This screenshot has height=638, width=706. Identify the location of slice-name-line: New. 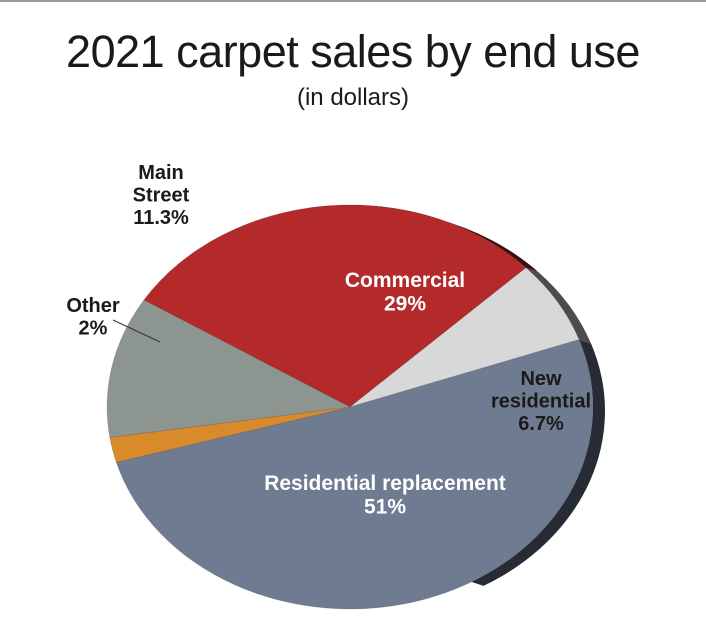
(541, 379).